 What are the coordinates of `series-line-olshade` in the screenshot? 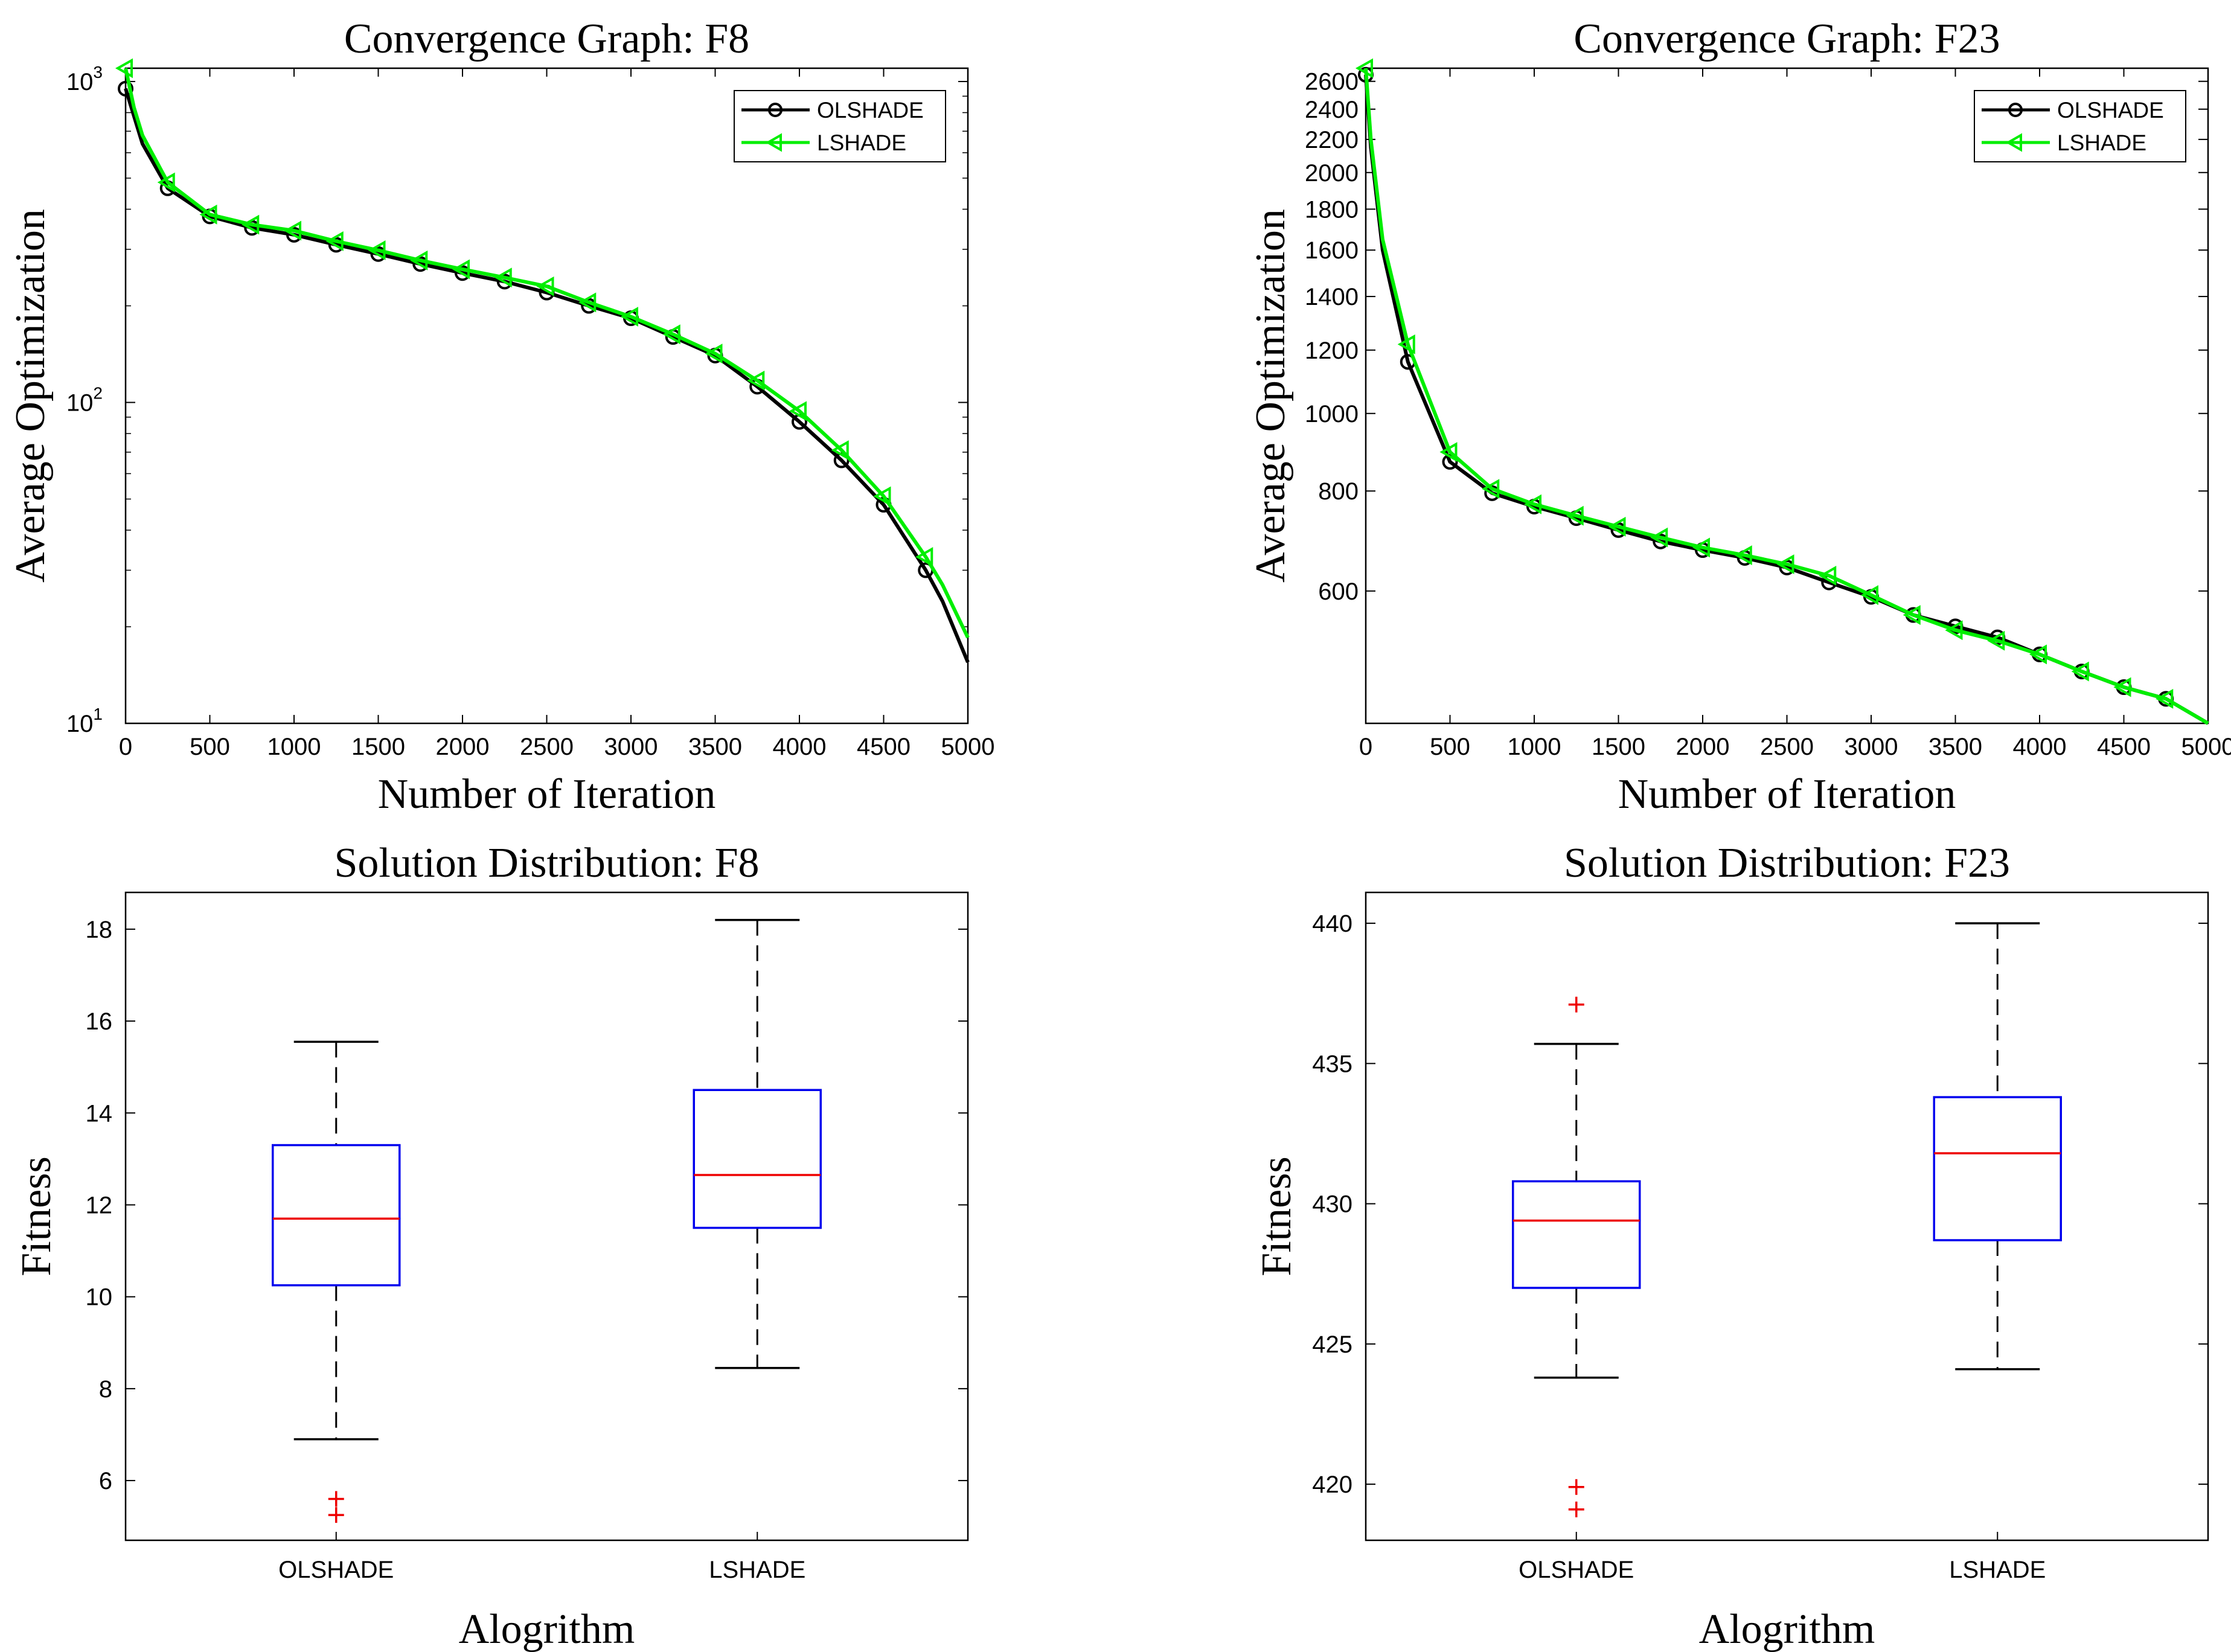 It's located at (547, 375).